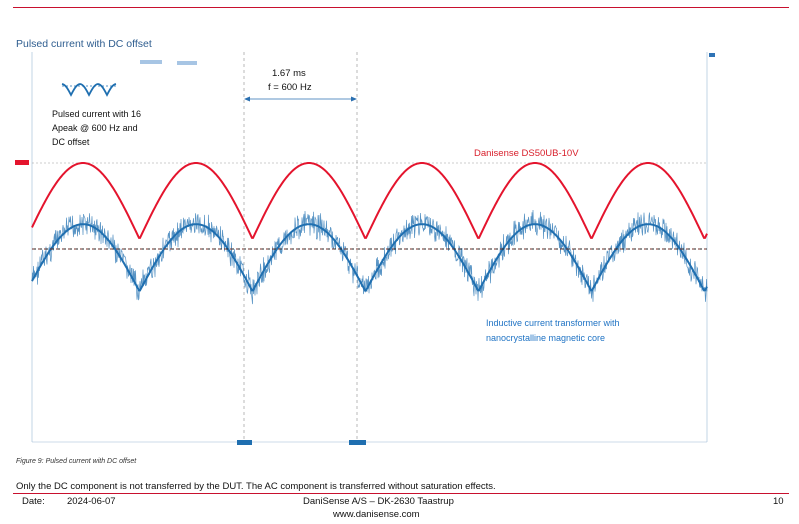  I want to click on left-axis-ticks, so click(22, 162).